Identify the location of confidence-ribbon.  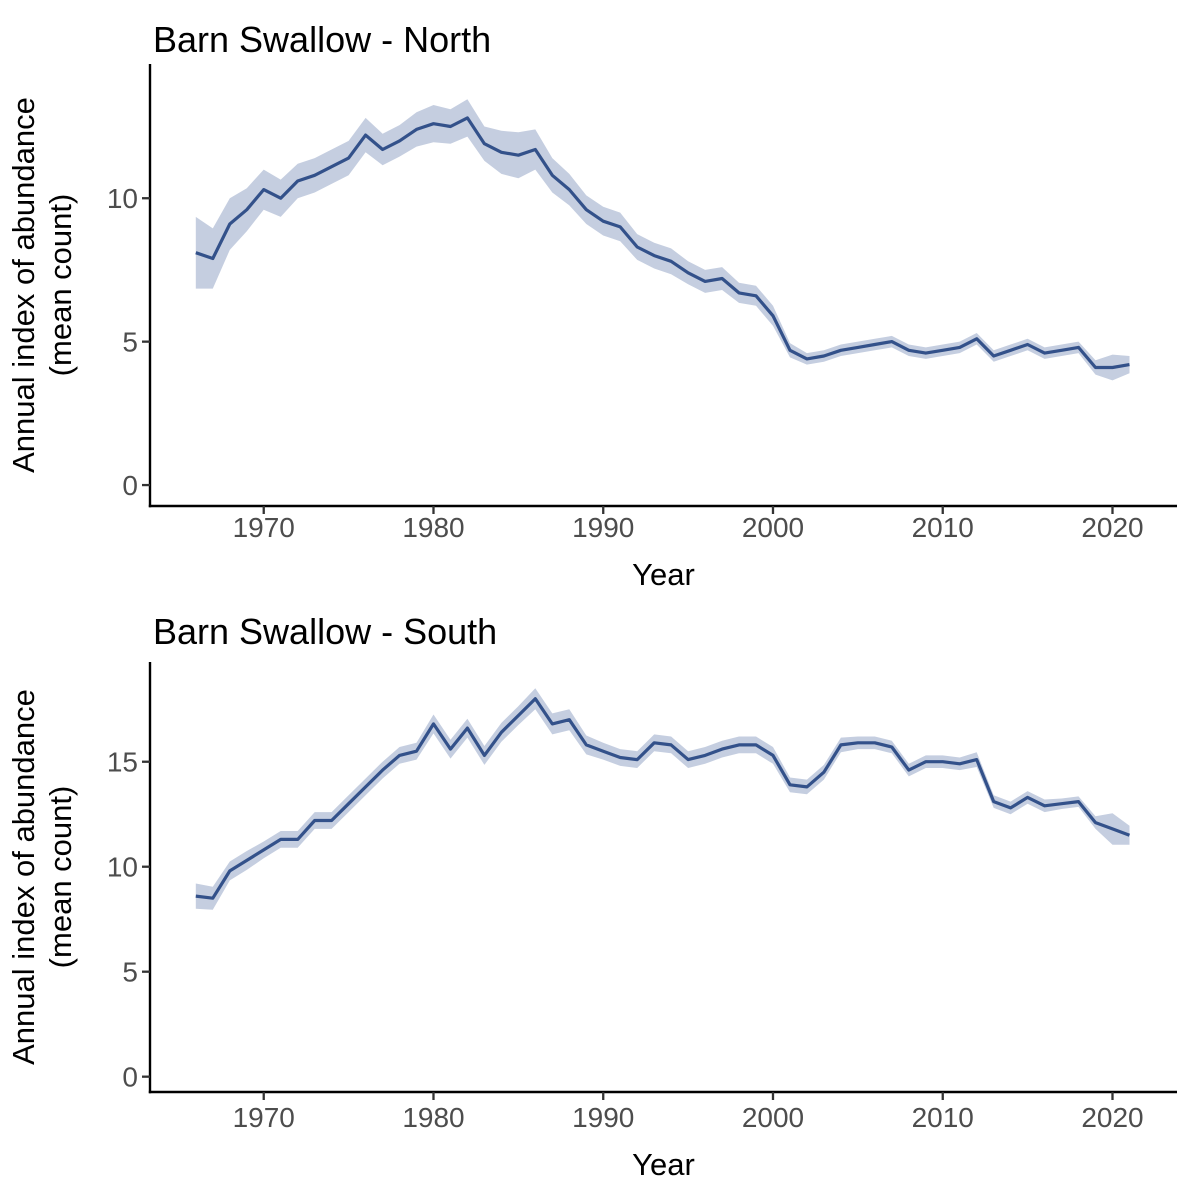
(662, 799).